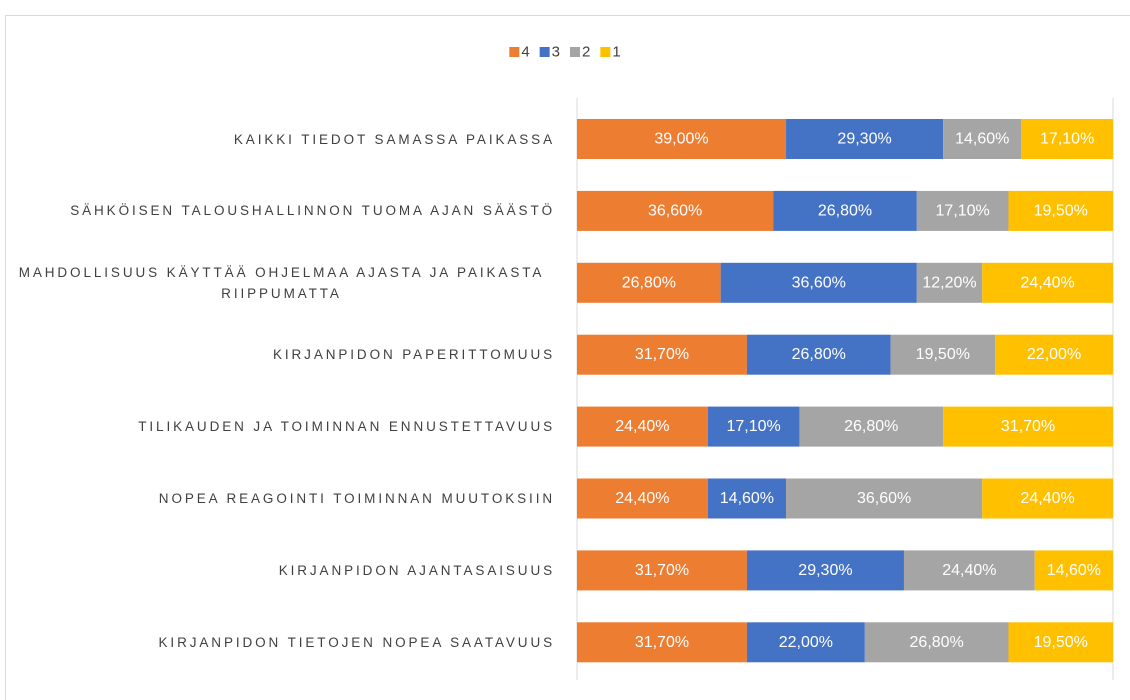 The image size is (1130, 700). What do you see at coordinates (413, 355) in the screenshot?
I see `category-text: KIRJANPIDON PAPERITTOMUUS` at bounding box center [413, 355].